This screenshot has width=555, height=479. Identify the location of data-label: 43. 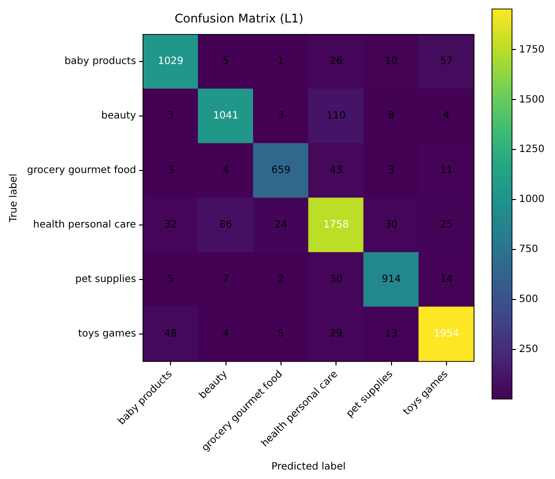
(336, 170).